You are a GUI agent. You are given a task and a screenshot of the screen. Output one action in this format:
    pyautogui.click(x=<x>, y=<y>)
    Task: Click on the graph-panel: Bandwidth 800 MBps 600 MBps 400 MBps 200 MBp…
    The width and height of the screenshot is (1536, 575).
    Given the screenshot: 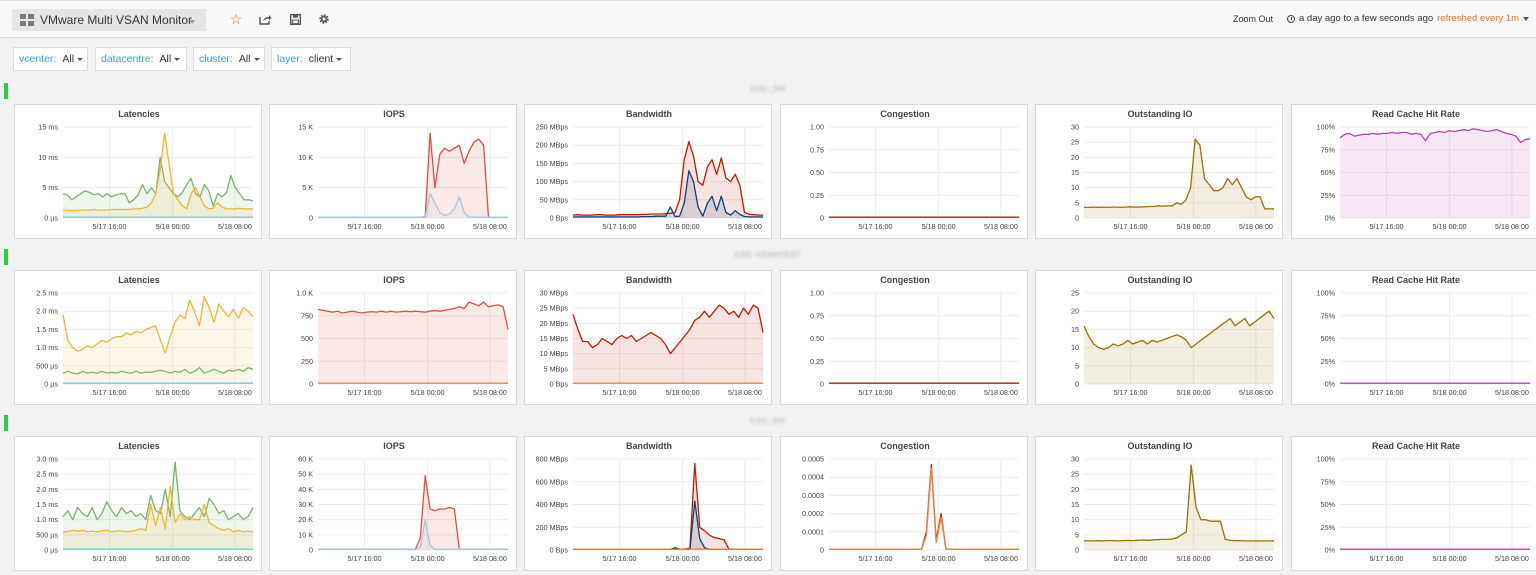 What is the action you would take?
    pyautogui.click(x=648, y=503)
    